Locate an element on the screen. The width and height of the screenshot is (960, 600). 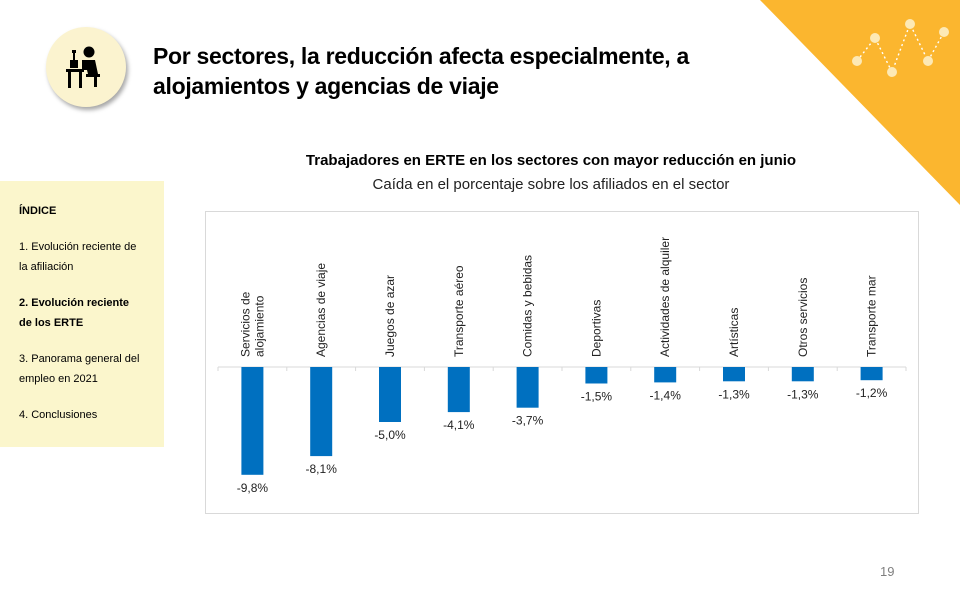
category-label: Juegos de azar is located at coordinates (390, 316).